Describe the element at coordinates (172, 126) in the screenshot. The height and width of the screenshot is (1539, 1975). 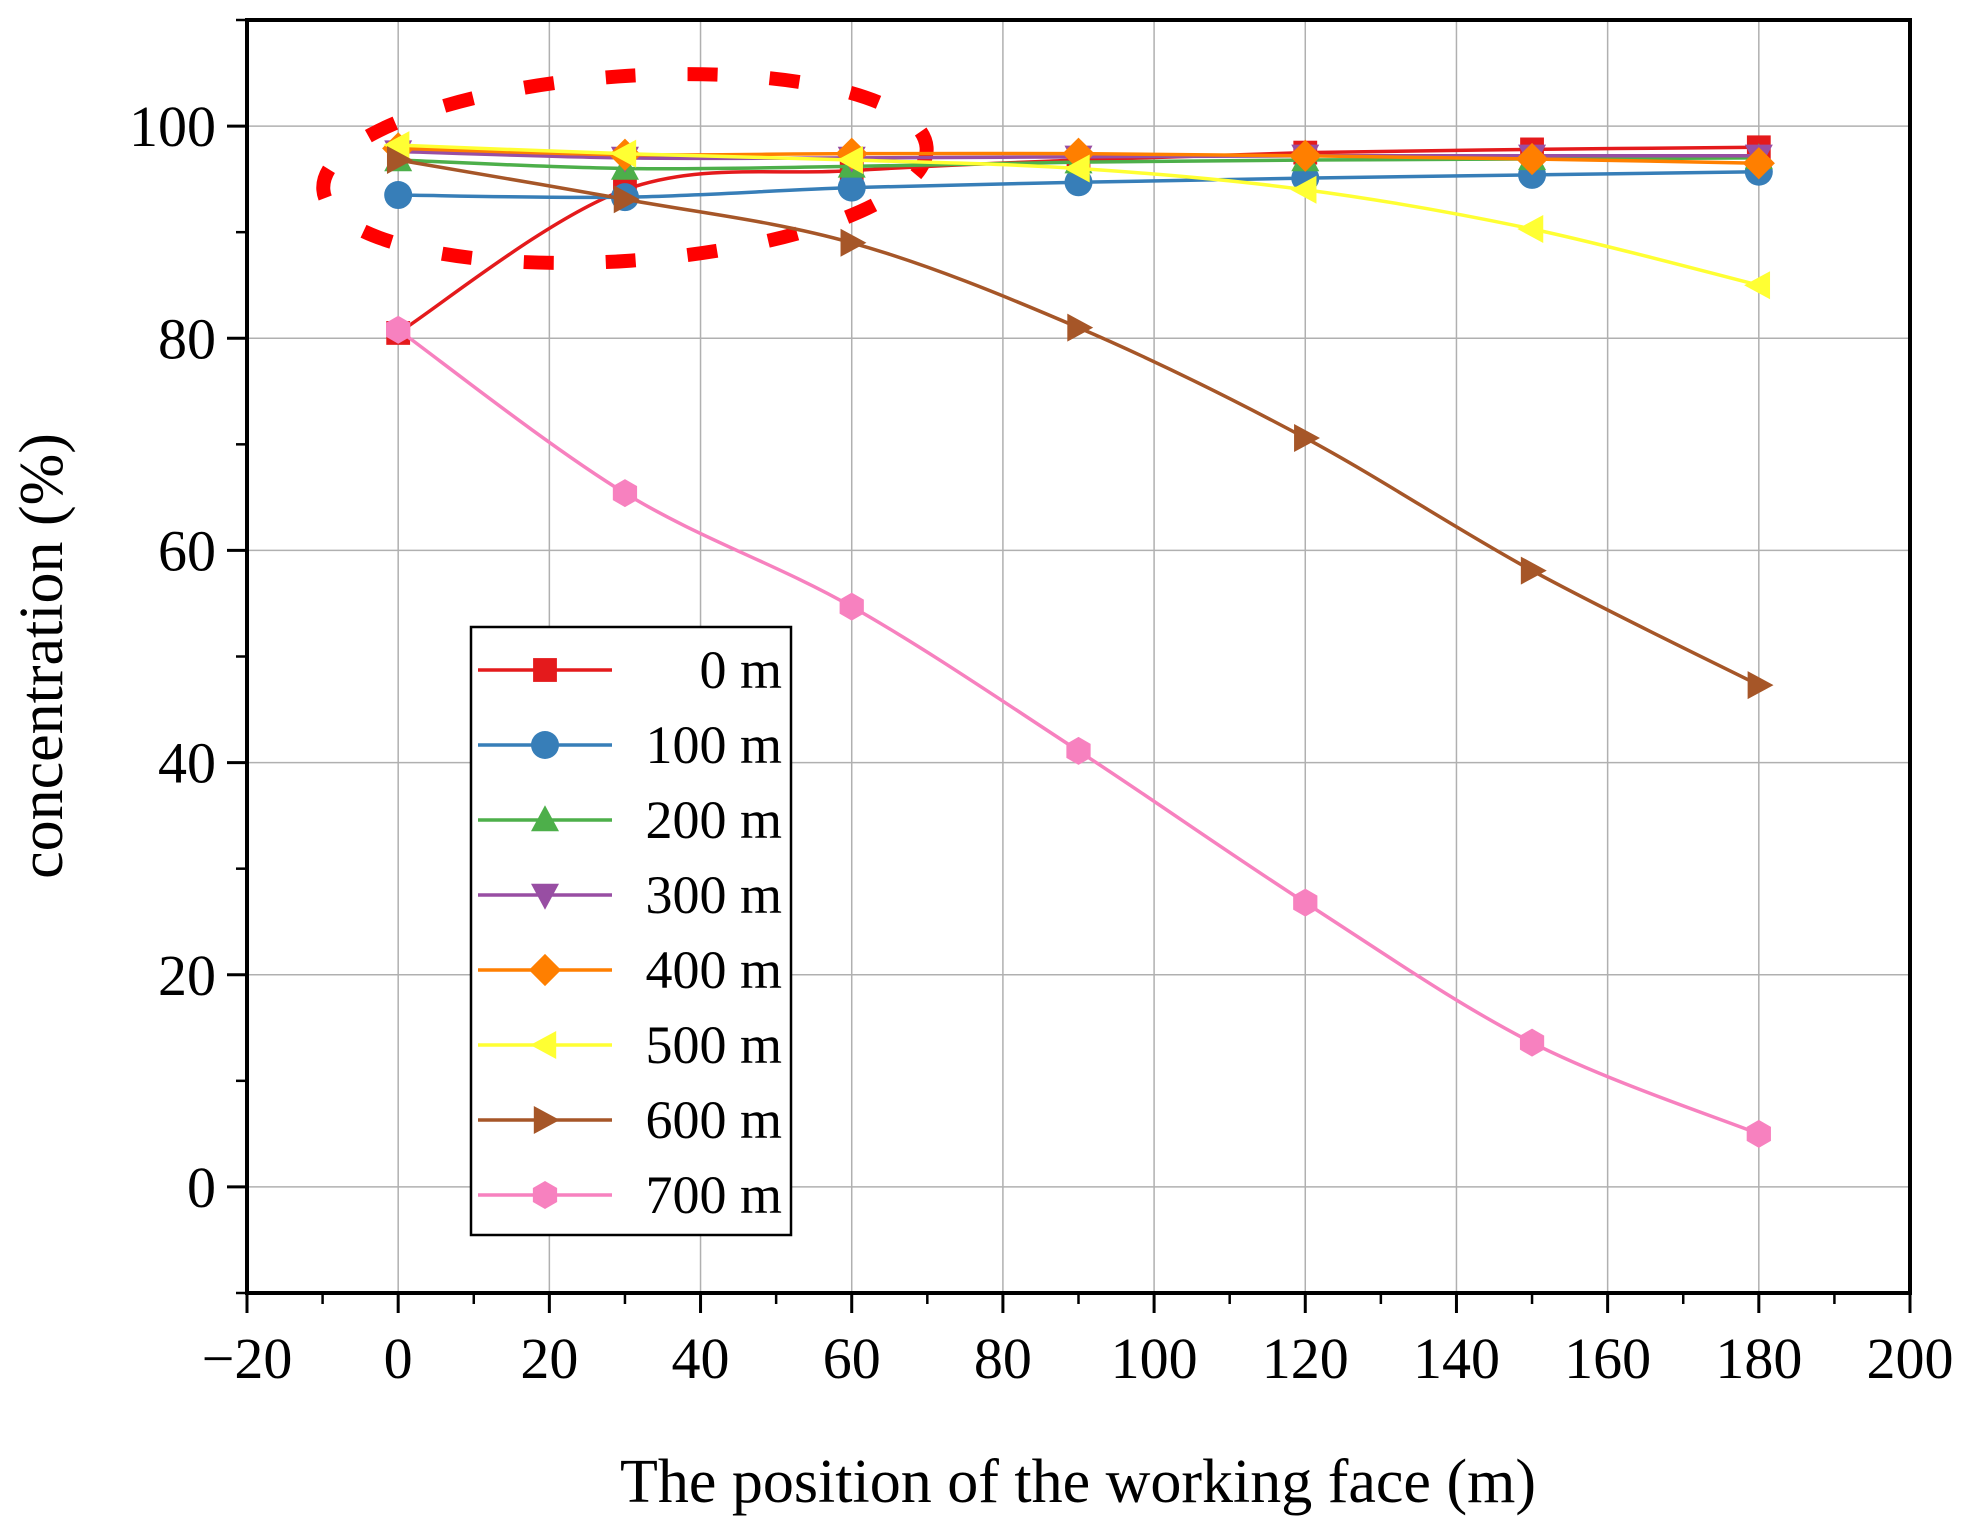
I see `y-tick-label: 100` at that location.